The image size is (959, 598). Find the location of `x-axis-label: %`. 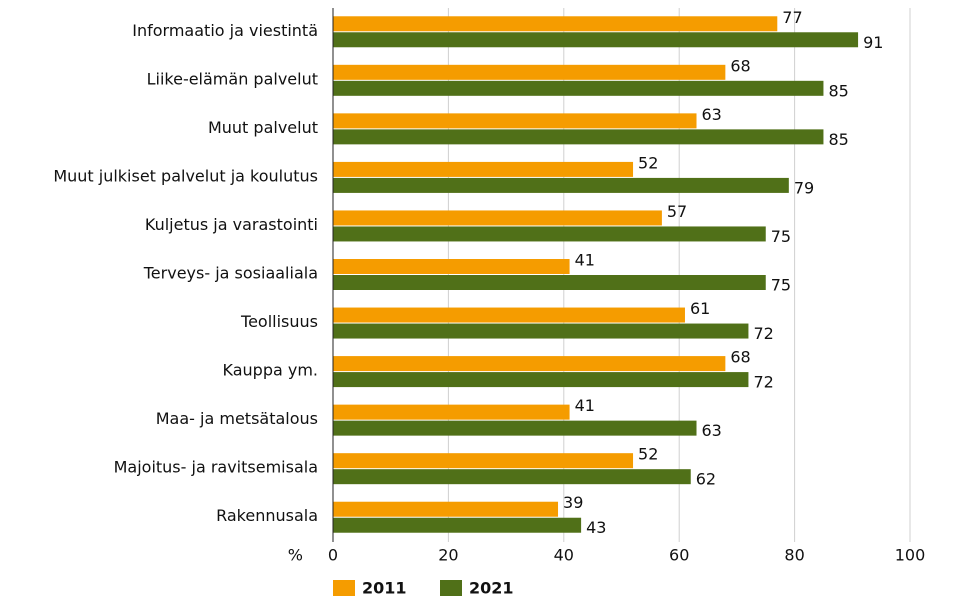

x-axis-label: % is located at coordinates (295, 555).